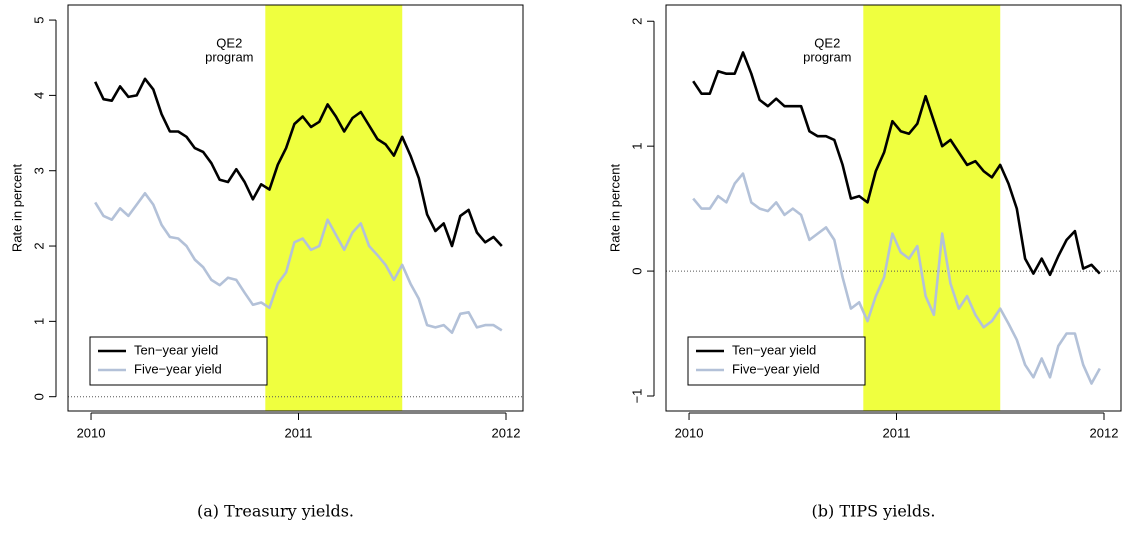 The width and height of the screenshot is (1127, 537). Describe the element at coordinates (874, 511) in the screenshot. I see `caption: (b) TIPS yields.` at that location.